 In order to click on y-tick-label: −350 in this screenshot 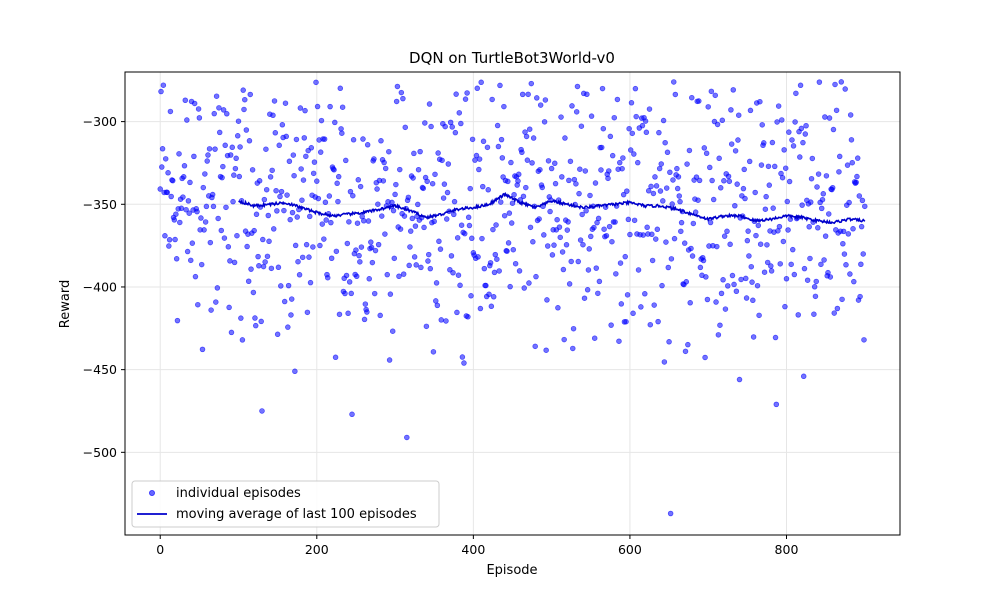, I will do `click(100, 204)`.